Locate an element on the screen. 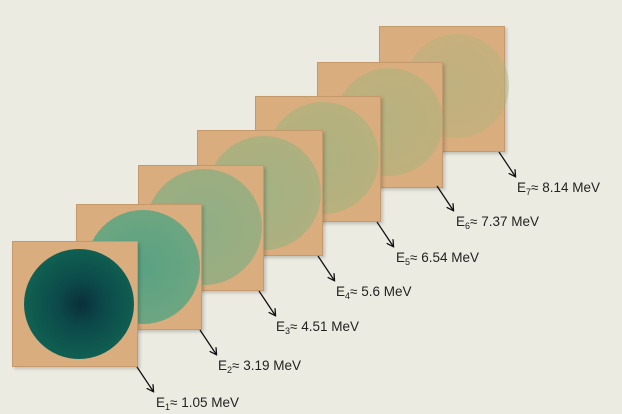 Image resolution: width=622 pixels, height=414 pixels. energy-label-e4: E4≈ 5.6 MeV is located at coordinates (374, 292).